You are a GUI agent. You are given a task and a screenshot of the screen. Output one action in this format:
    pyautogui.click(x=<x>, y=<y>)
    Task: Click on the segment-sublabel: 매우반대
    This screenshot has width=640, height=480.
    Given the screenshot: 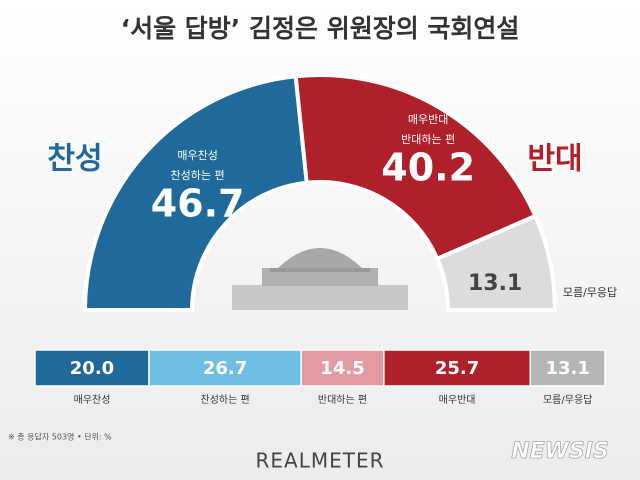 What is the action you would take?
    pyautogui.click(x=428, y=119)
    